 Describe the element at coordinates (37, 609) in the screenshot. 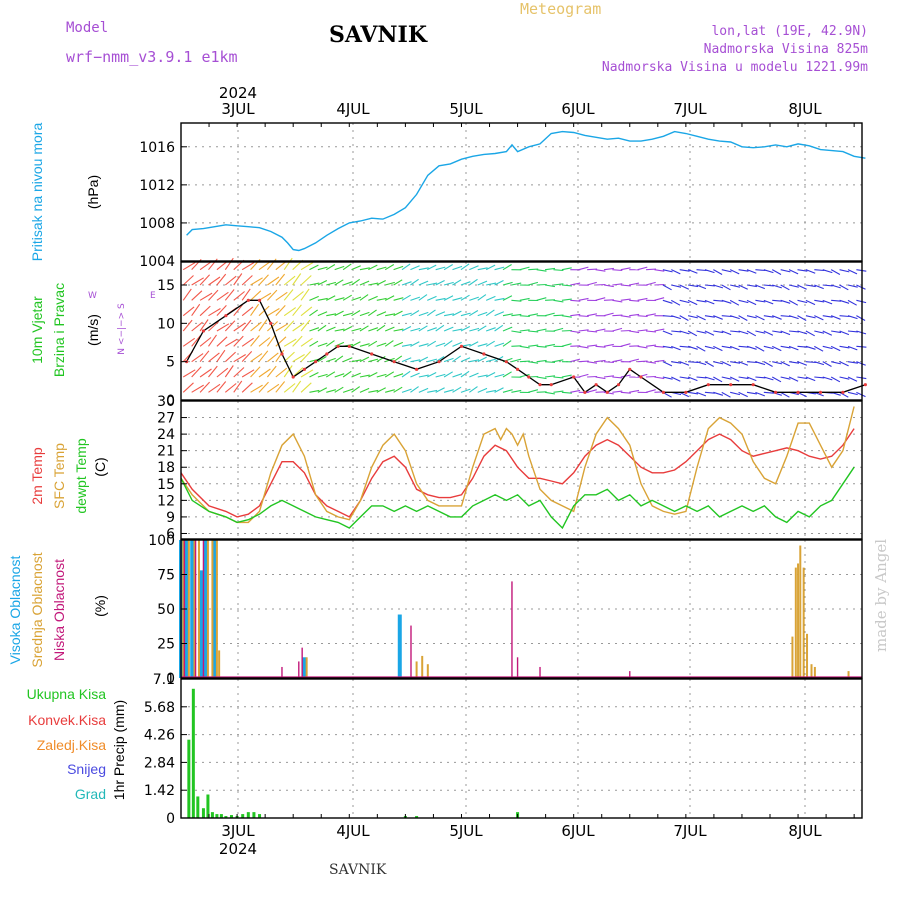

I see `ylabel-cloud-mid: Srednja Oblacnost` at that location.